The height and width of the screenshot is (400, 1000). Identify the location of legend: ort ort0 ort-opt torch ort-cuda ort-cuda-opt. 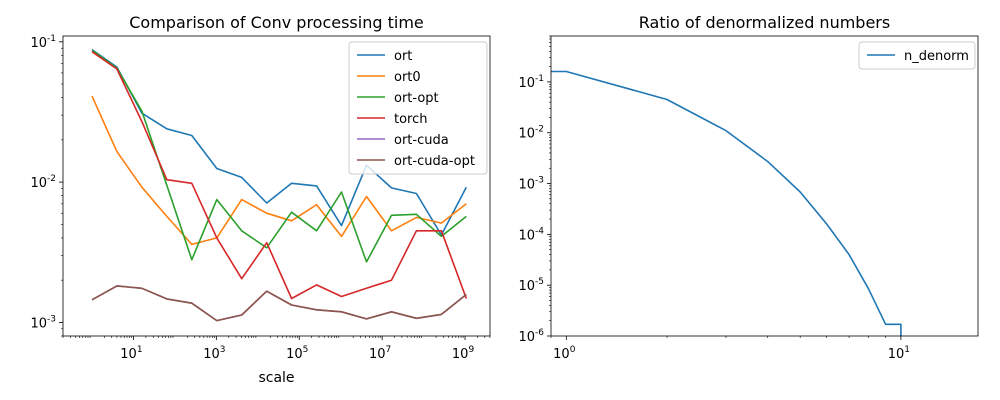
(418, 108).